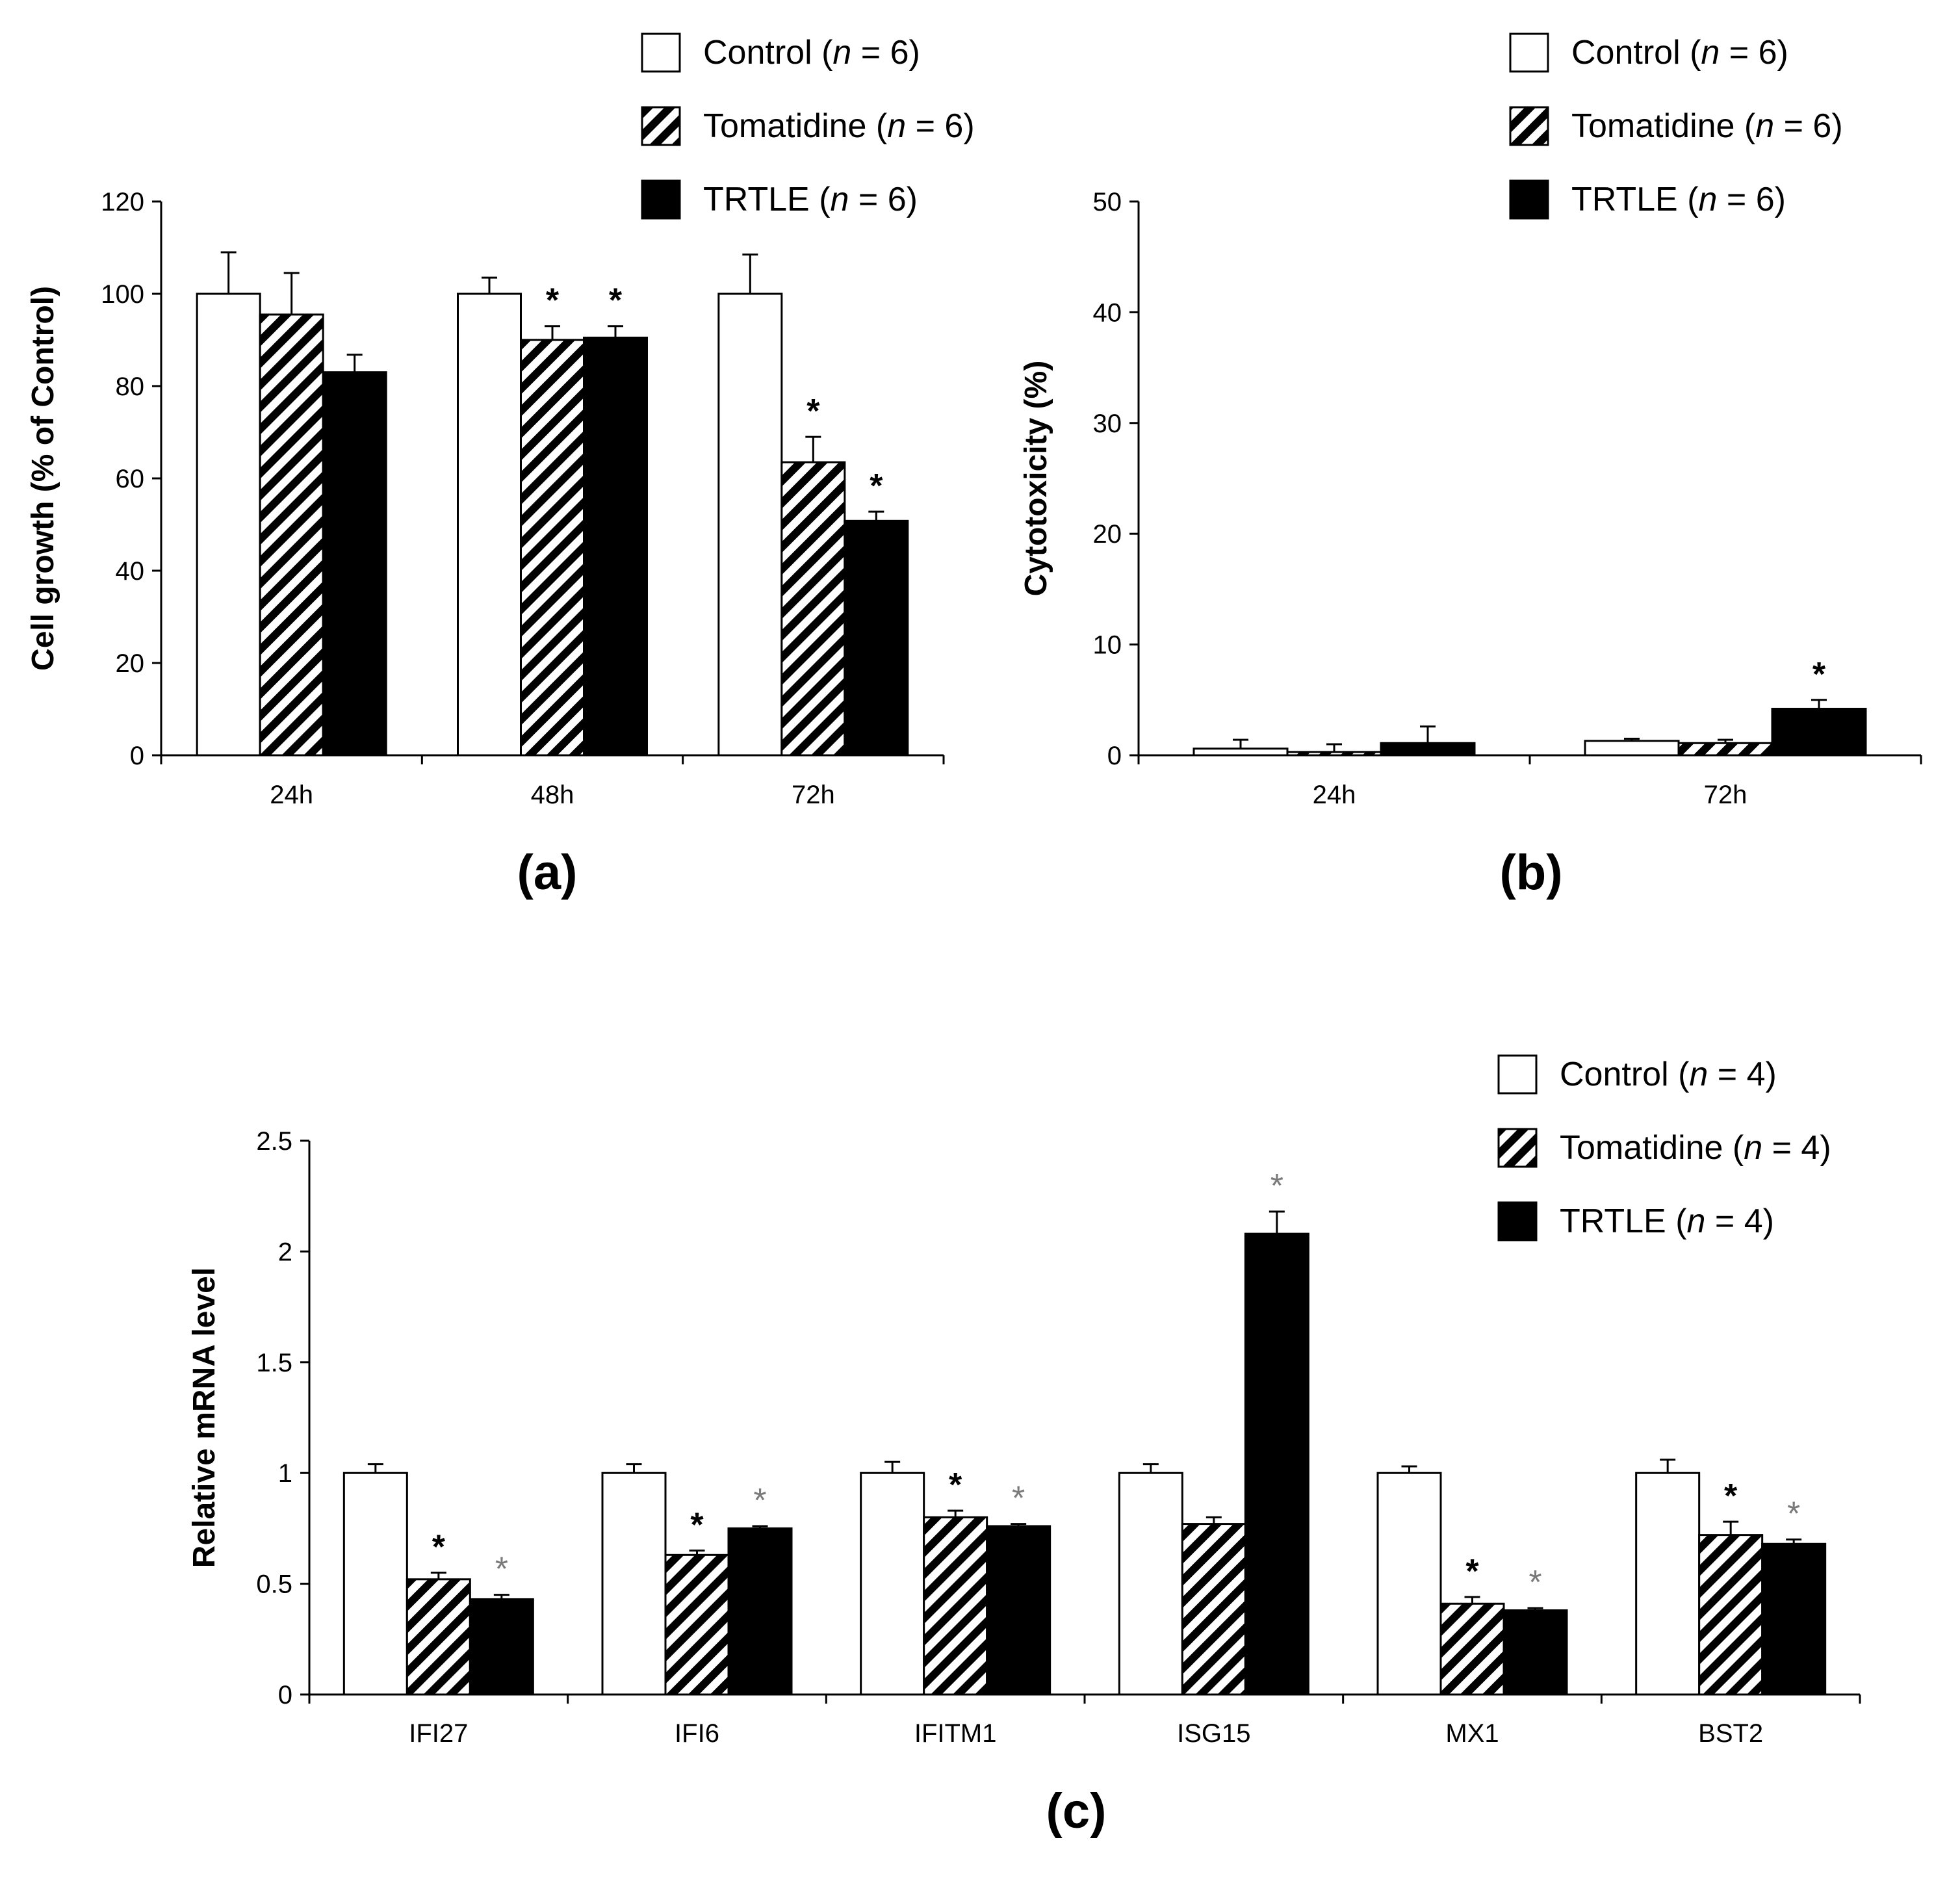 This screenshot has width=1960, height=1896. Describe the element at coordinates (274, 1141) in the screenshot. I see `y-tick-label: 2.5` at that location.